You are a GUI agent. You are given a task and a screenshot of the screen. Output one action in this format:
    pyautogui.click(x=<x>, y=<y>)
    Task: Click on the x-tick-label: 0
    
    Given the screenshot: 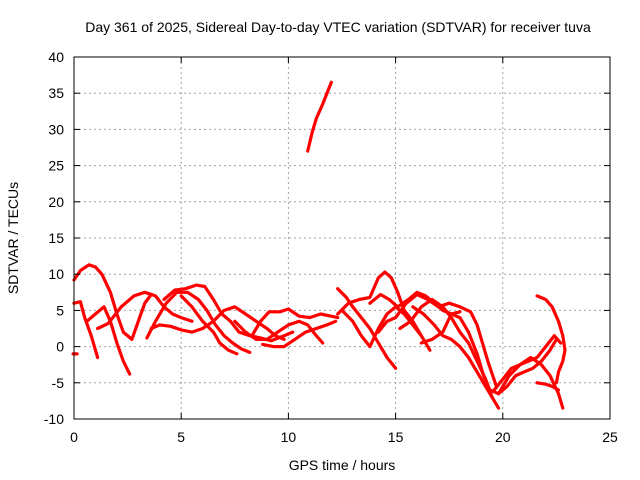 What is the action you would take?
    pyautogui.click(x=74, y=437)
    